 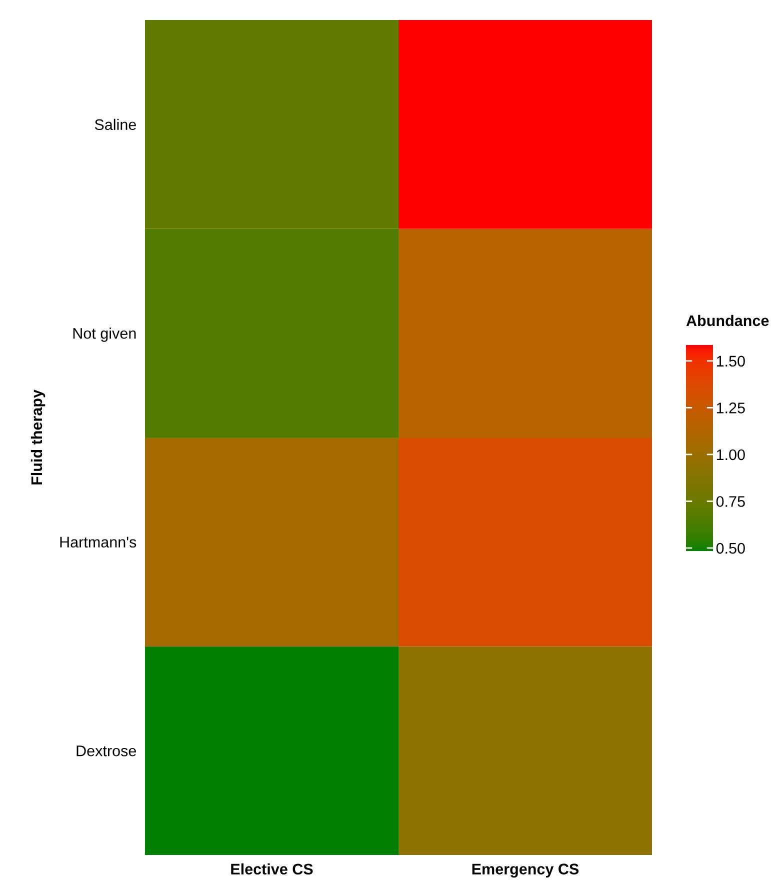 I want to click on color-bar-label: 1.25, so click(x=730, y=408).